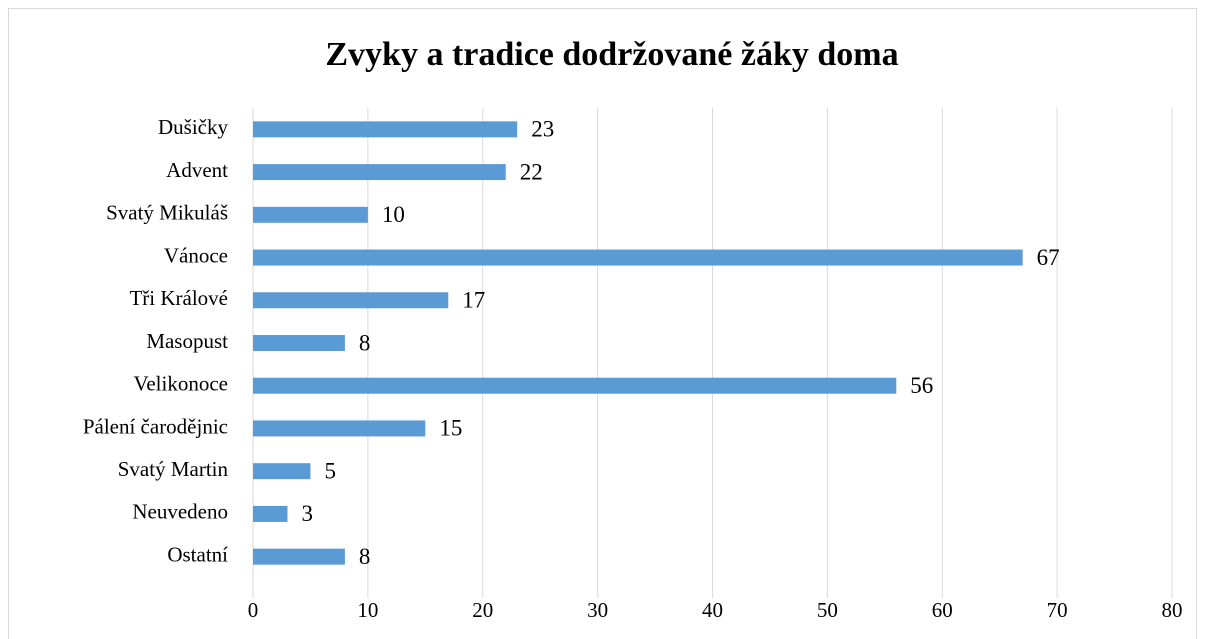  I want to click on y-tick-label: Dušičky, so click(193, 127).